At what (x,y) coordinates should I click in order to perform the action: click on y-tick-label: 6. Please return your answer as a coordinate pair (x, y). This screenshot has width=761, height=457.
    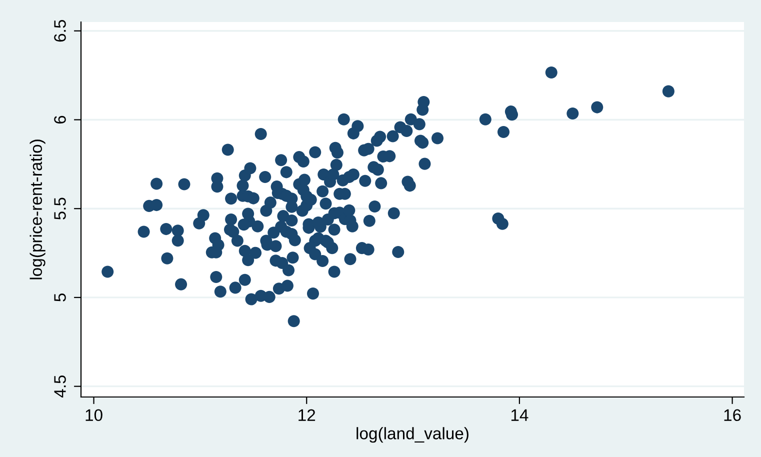
    Looking at the image, I should click on (60, 120).